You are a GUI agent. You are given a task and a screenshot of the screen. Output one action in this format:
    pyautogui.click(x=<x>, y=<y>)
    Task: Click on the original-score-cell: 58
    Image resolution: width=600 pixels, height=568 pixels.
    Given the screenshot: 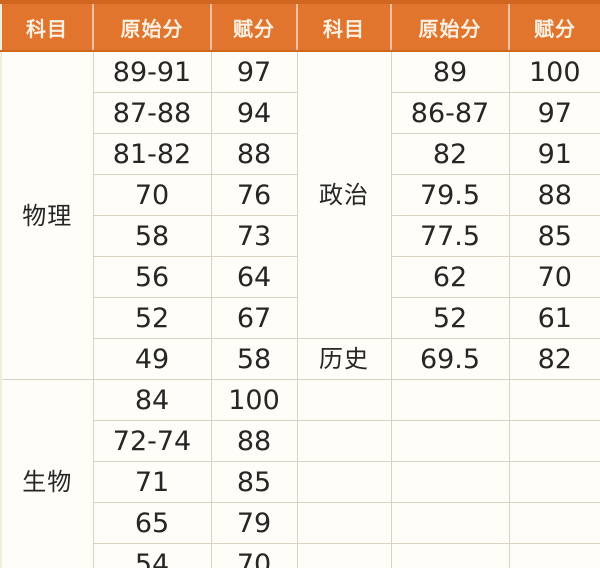 What is the action you would take?
    pyautogui.click(x=152, y=236)
    